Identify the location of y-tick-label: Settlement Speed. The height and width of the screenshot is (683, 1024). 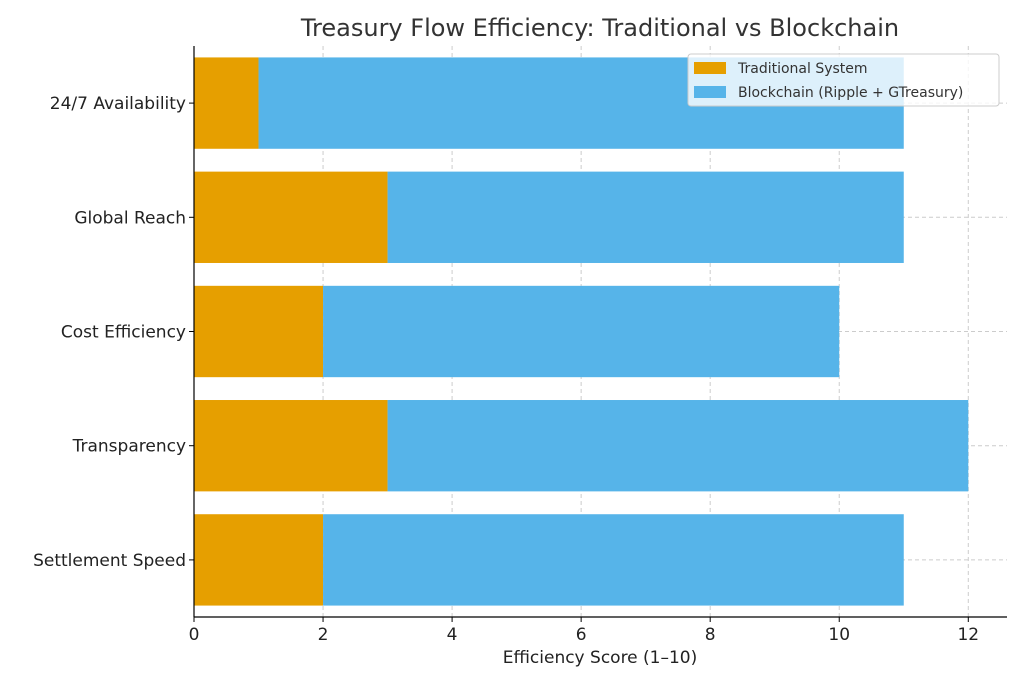
(109, 561).